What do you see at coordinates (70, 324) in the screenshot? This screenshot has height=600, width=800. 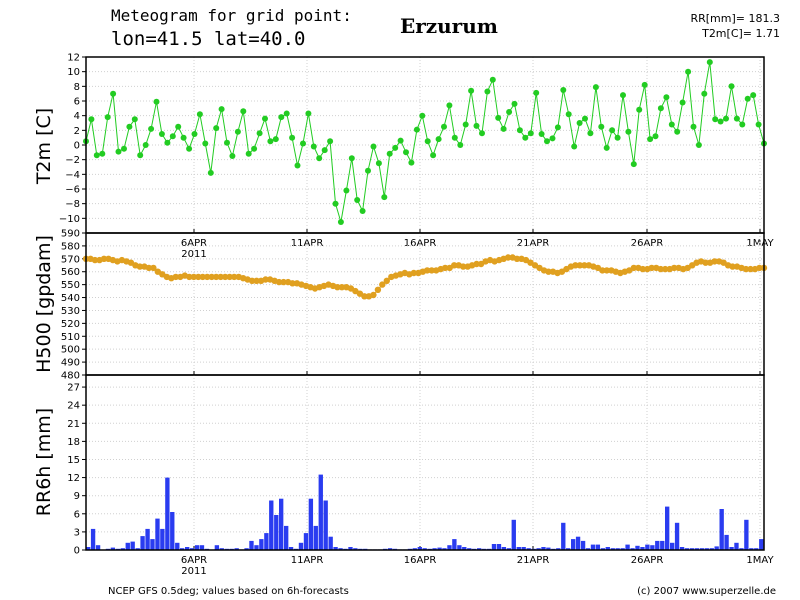 I see `geopotential-ytick-label: 520` at bounding box center [70, 324].